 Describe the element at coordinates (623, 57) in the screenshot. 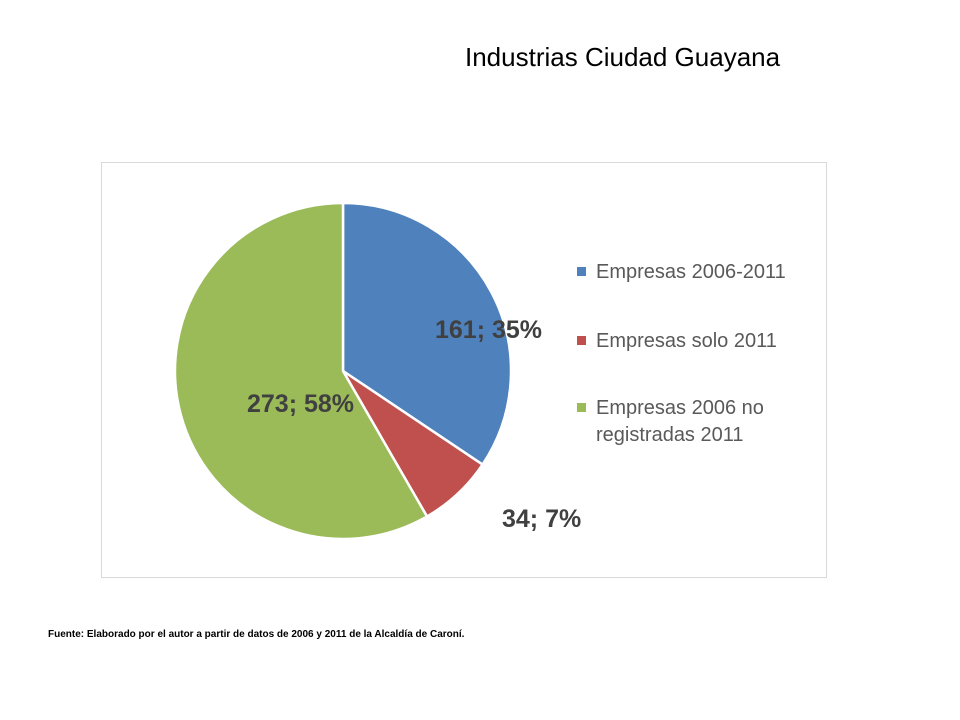

I see `page-title: Industrias Ciudad Guayana` at that location.